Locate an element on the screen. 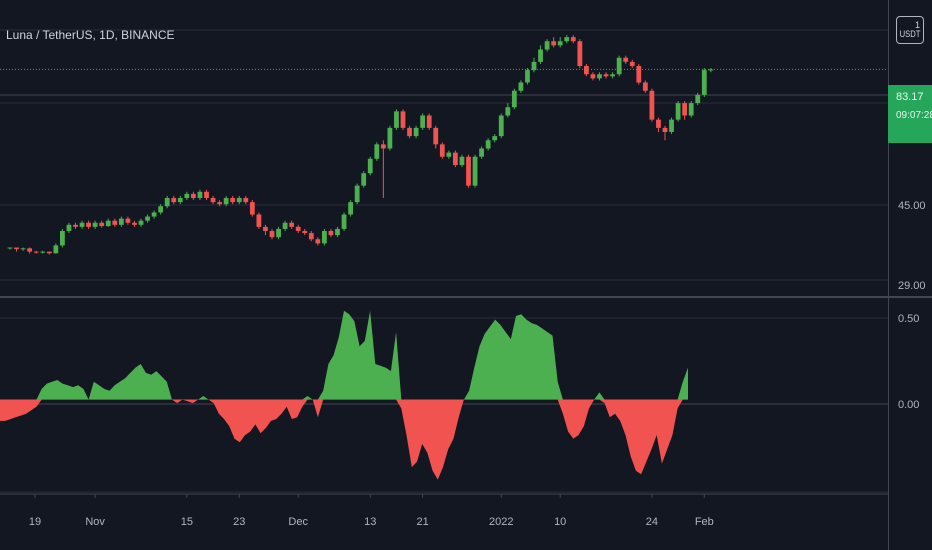 This screenshot has height=550, width=932. oscillator-tick-label: 0.00 is located at coordinates (908, 405).